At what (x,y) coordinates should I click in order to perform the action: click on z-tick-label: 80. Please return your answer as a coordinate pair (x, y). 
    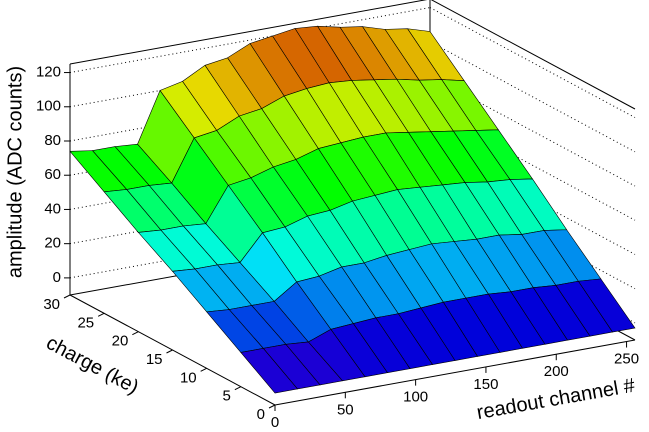
    Looking at the image, I should click on (52, 140).